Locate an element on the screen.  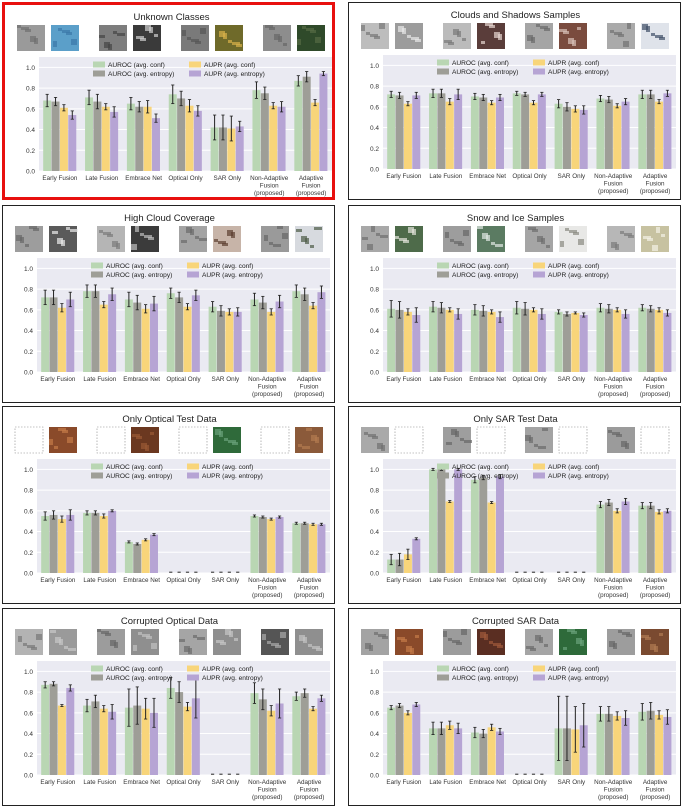
x-tick-label: Non-Adaptive Fusion (proposed) is located at coordinates (267, 790).